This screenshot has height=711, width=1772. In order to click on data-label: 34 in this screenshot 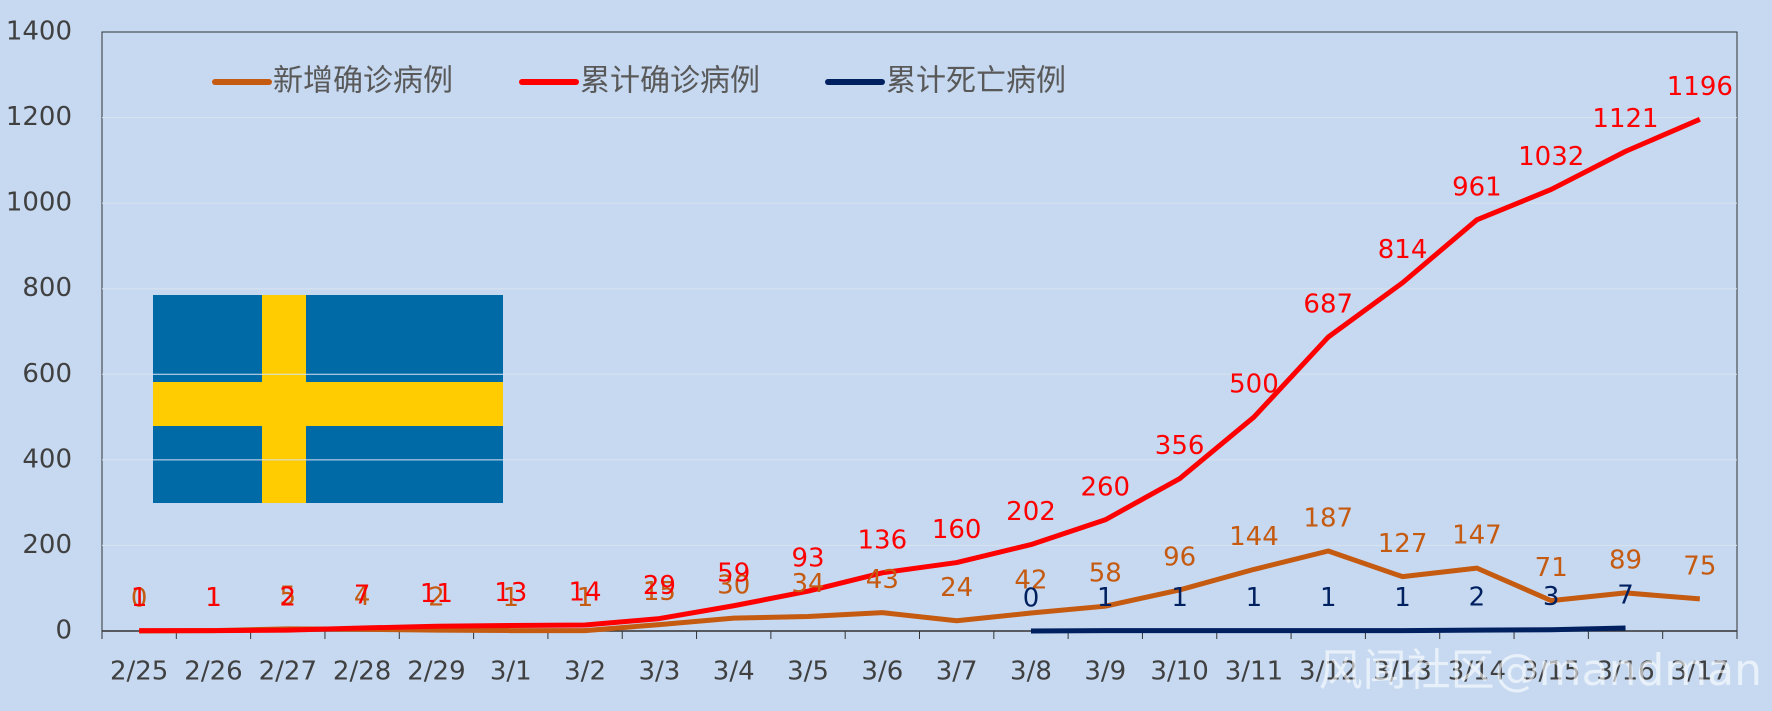, I will do `click(807, 584)`.